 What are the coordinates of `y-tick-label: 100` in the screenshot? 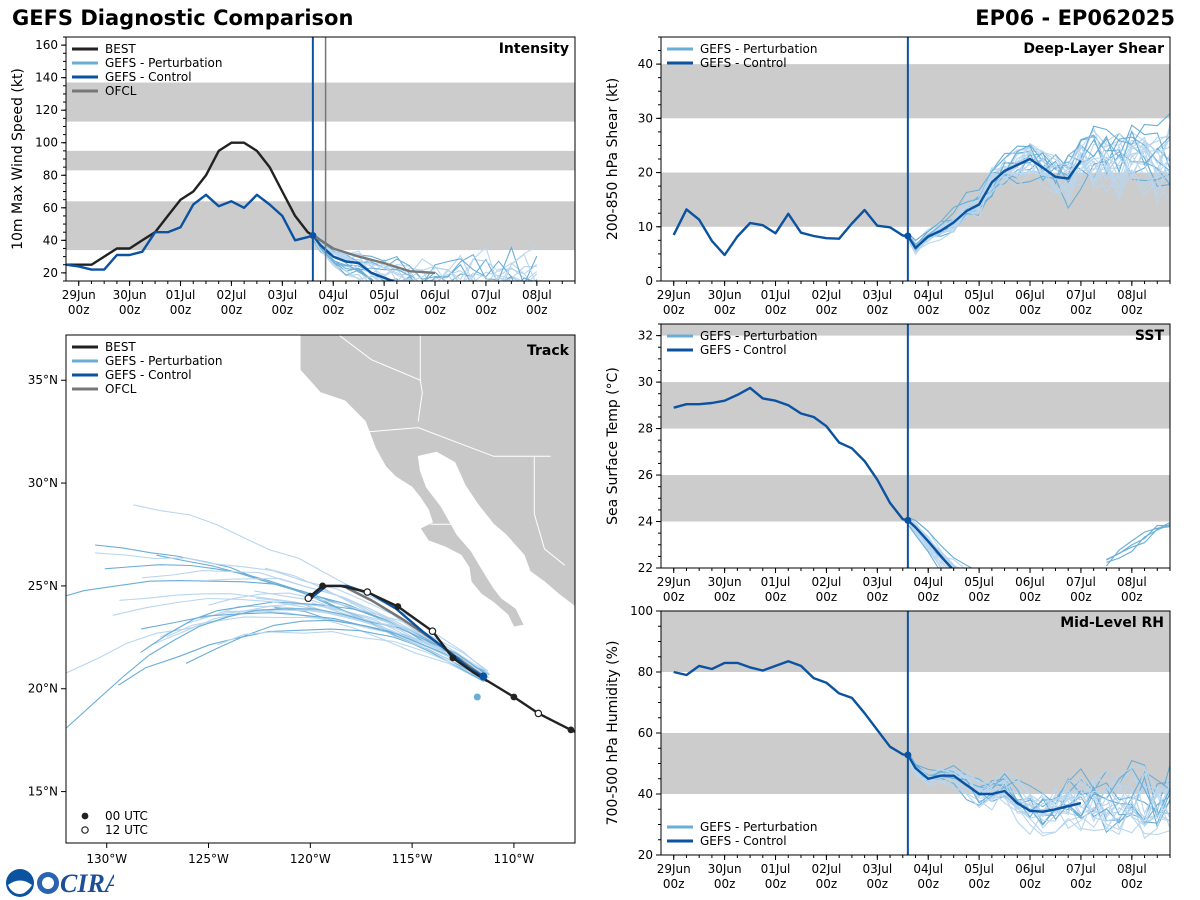 It's located at (641, 611).